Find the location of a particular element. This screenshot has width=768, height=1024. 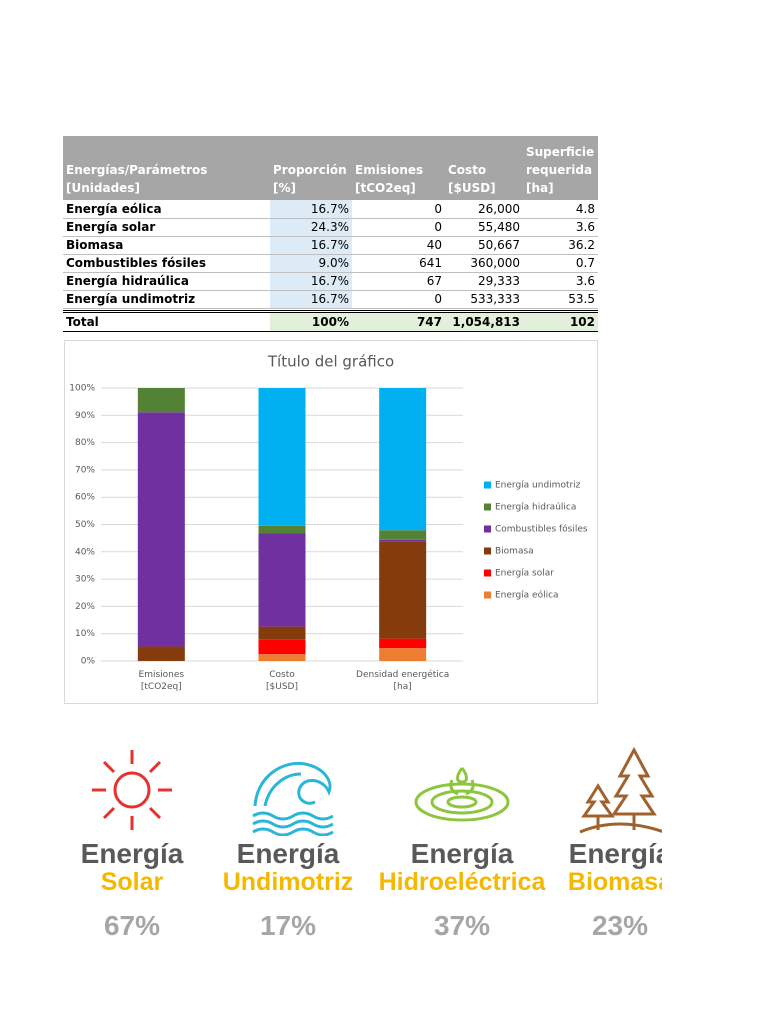

header-cell: Proporción [%] is located at coordinates (310, 179).